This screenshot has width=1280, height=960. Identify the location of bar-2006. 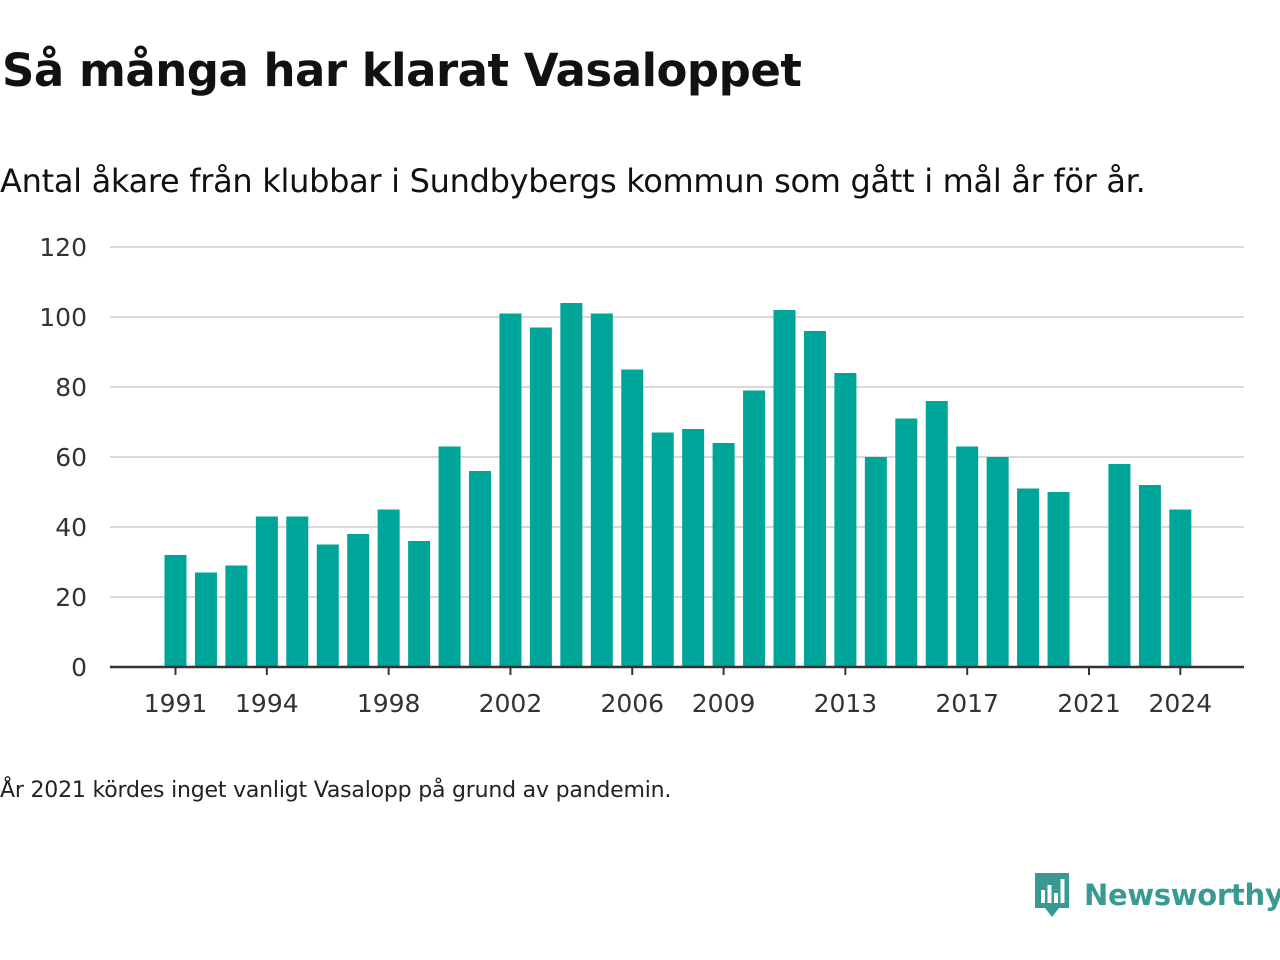
(632, 518).